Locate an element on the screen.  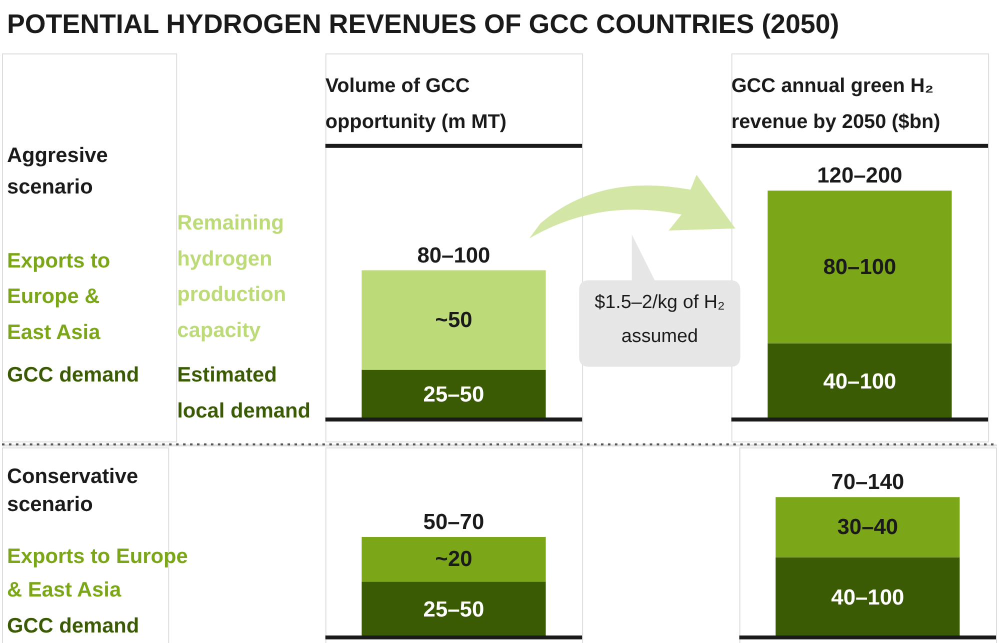
text: Estimated local demand is located at coordinates (244, 393).